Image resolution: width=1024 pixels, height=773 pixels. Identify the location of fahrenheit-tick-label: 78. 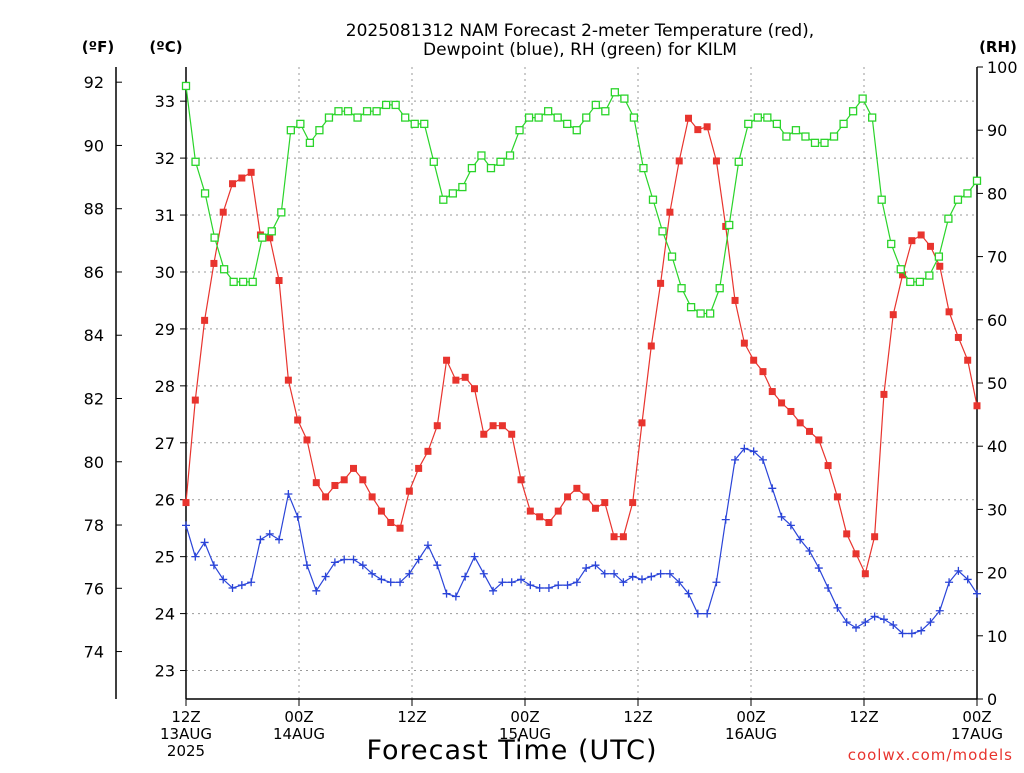
(94, 525).